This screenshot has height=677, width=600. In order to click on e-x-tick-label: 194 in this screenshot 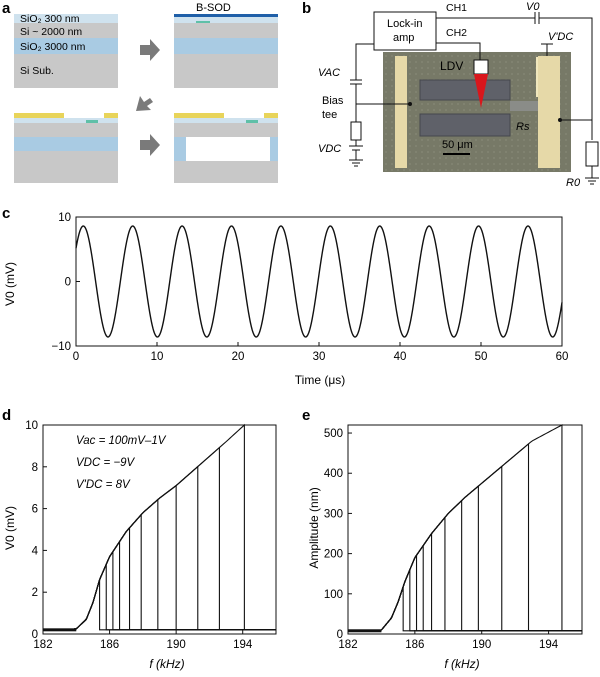, I will do `click(549, 645)`.